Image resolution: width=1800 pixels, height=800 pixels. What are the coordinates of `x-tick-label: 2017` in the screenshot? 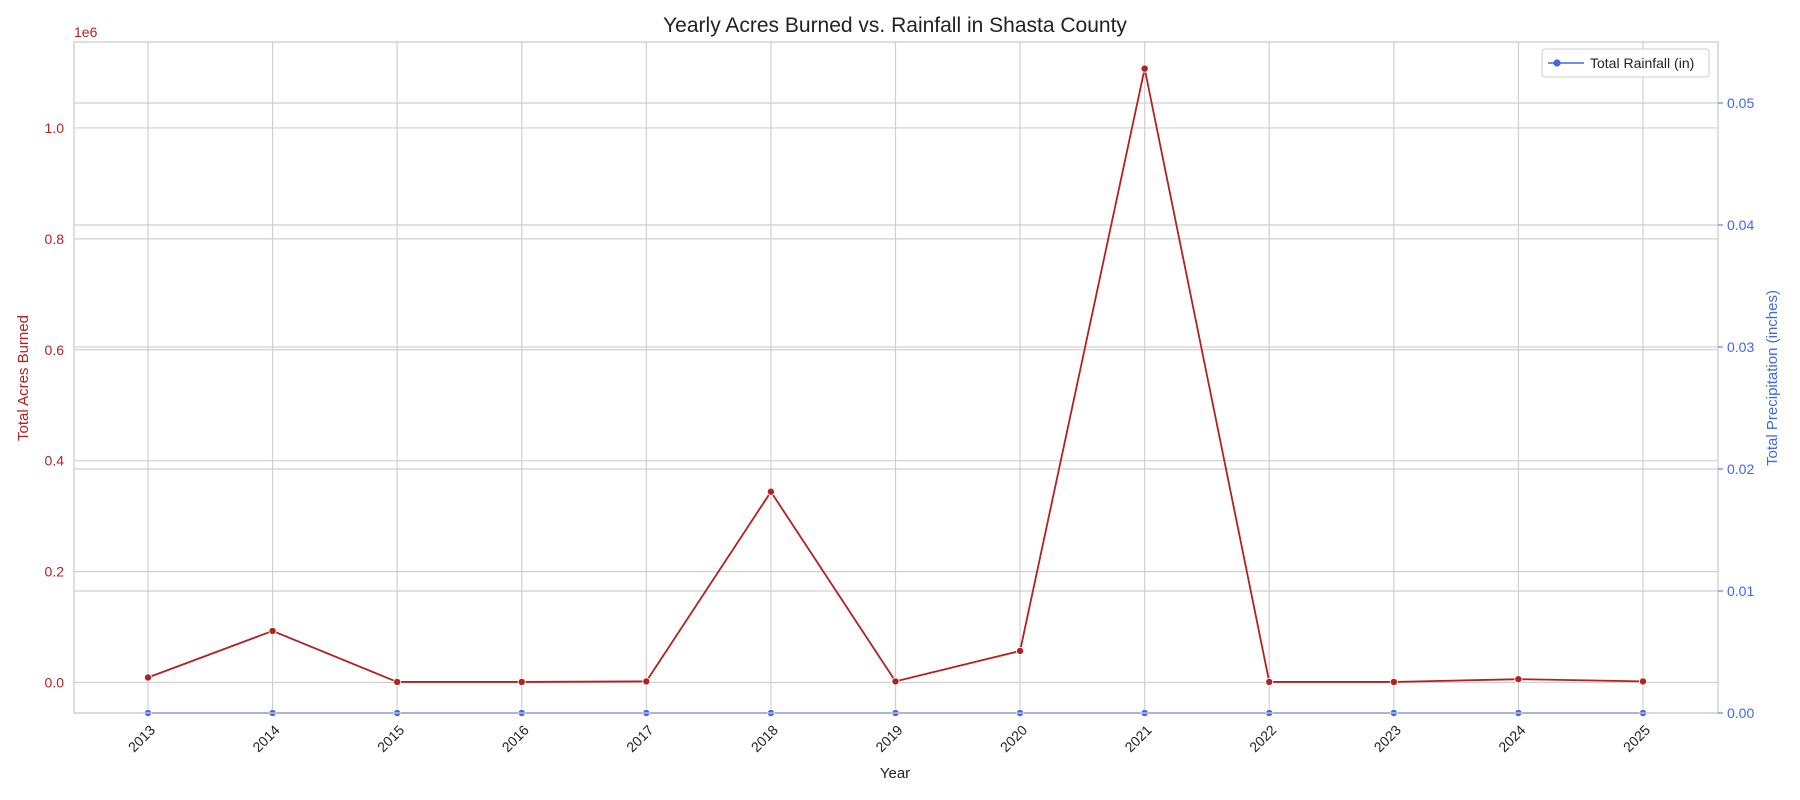 It's located at (639, 738).